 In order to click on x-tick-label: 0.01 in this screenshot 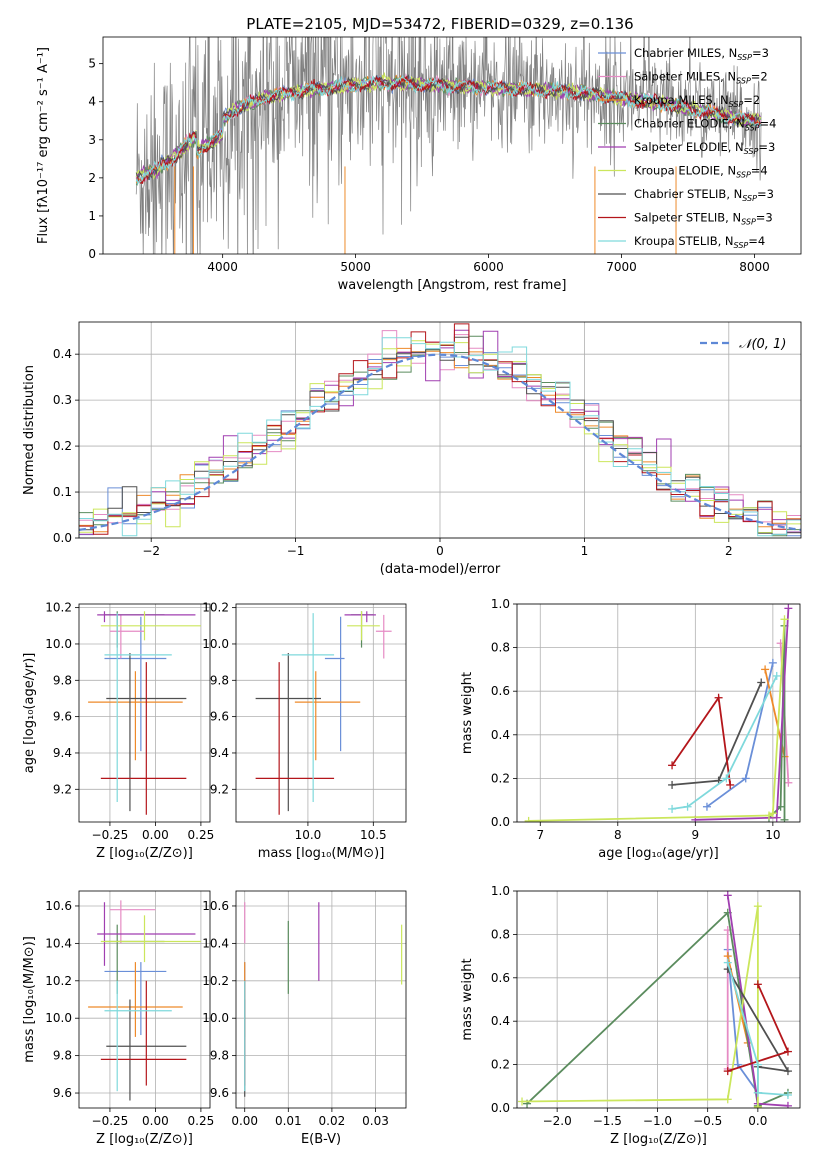, I will do `click(288, 1121)`.